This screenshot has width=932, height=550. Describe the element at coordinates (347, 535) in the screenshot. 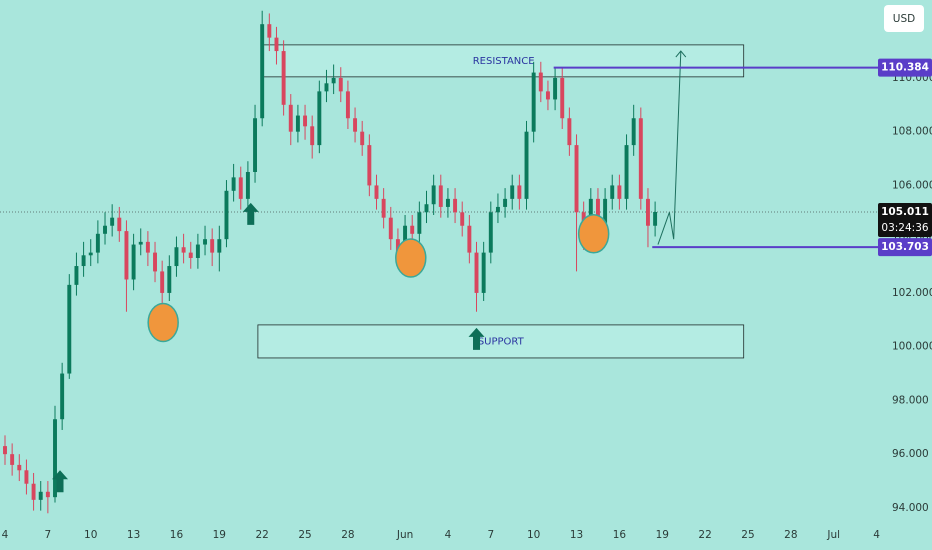

I see `x-tick-label: 28` at that location.